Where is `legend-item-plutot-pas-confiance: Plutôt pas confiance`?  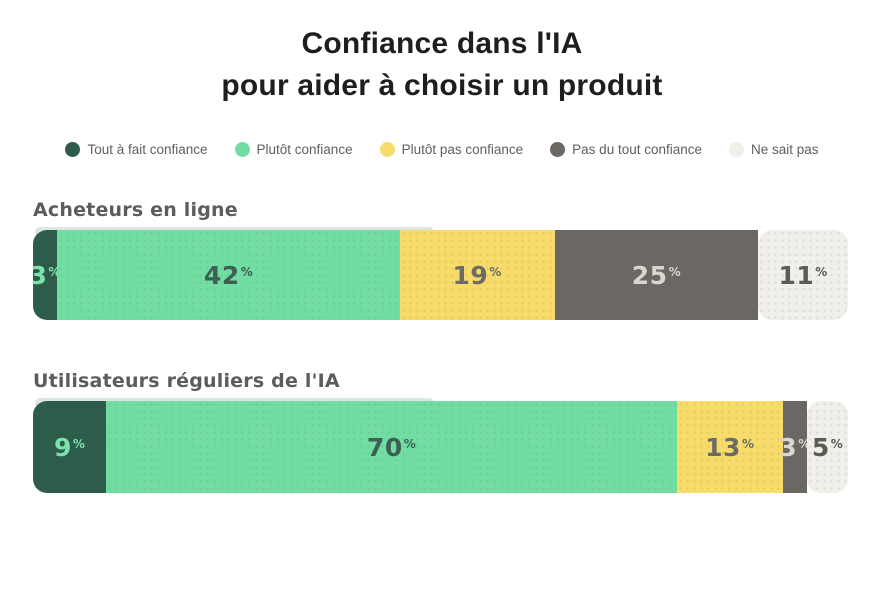 legend-item-plutot-pas-confiance: Plutôt pas confiance is located at coordinates (451, 149).